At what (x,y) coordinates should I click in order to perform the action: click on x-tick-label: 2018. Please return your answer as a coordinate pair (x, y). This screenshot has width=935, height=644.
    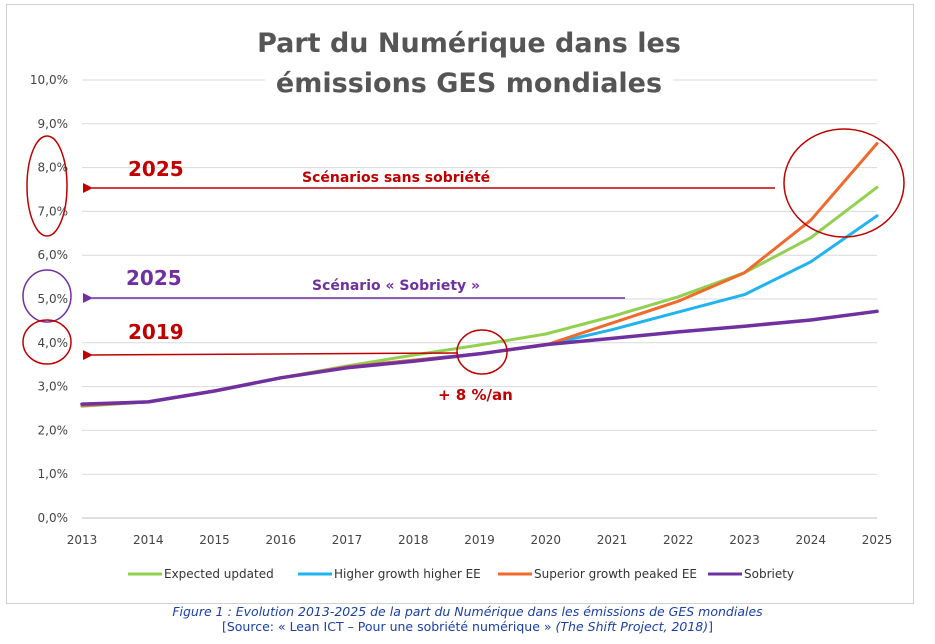
    Looking at the image, I should click on (413, 540).